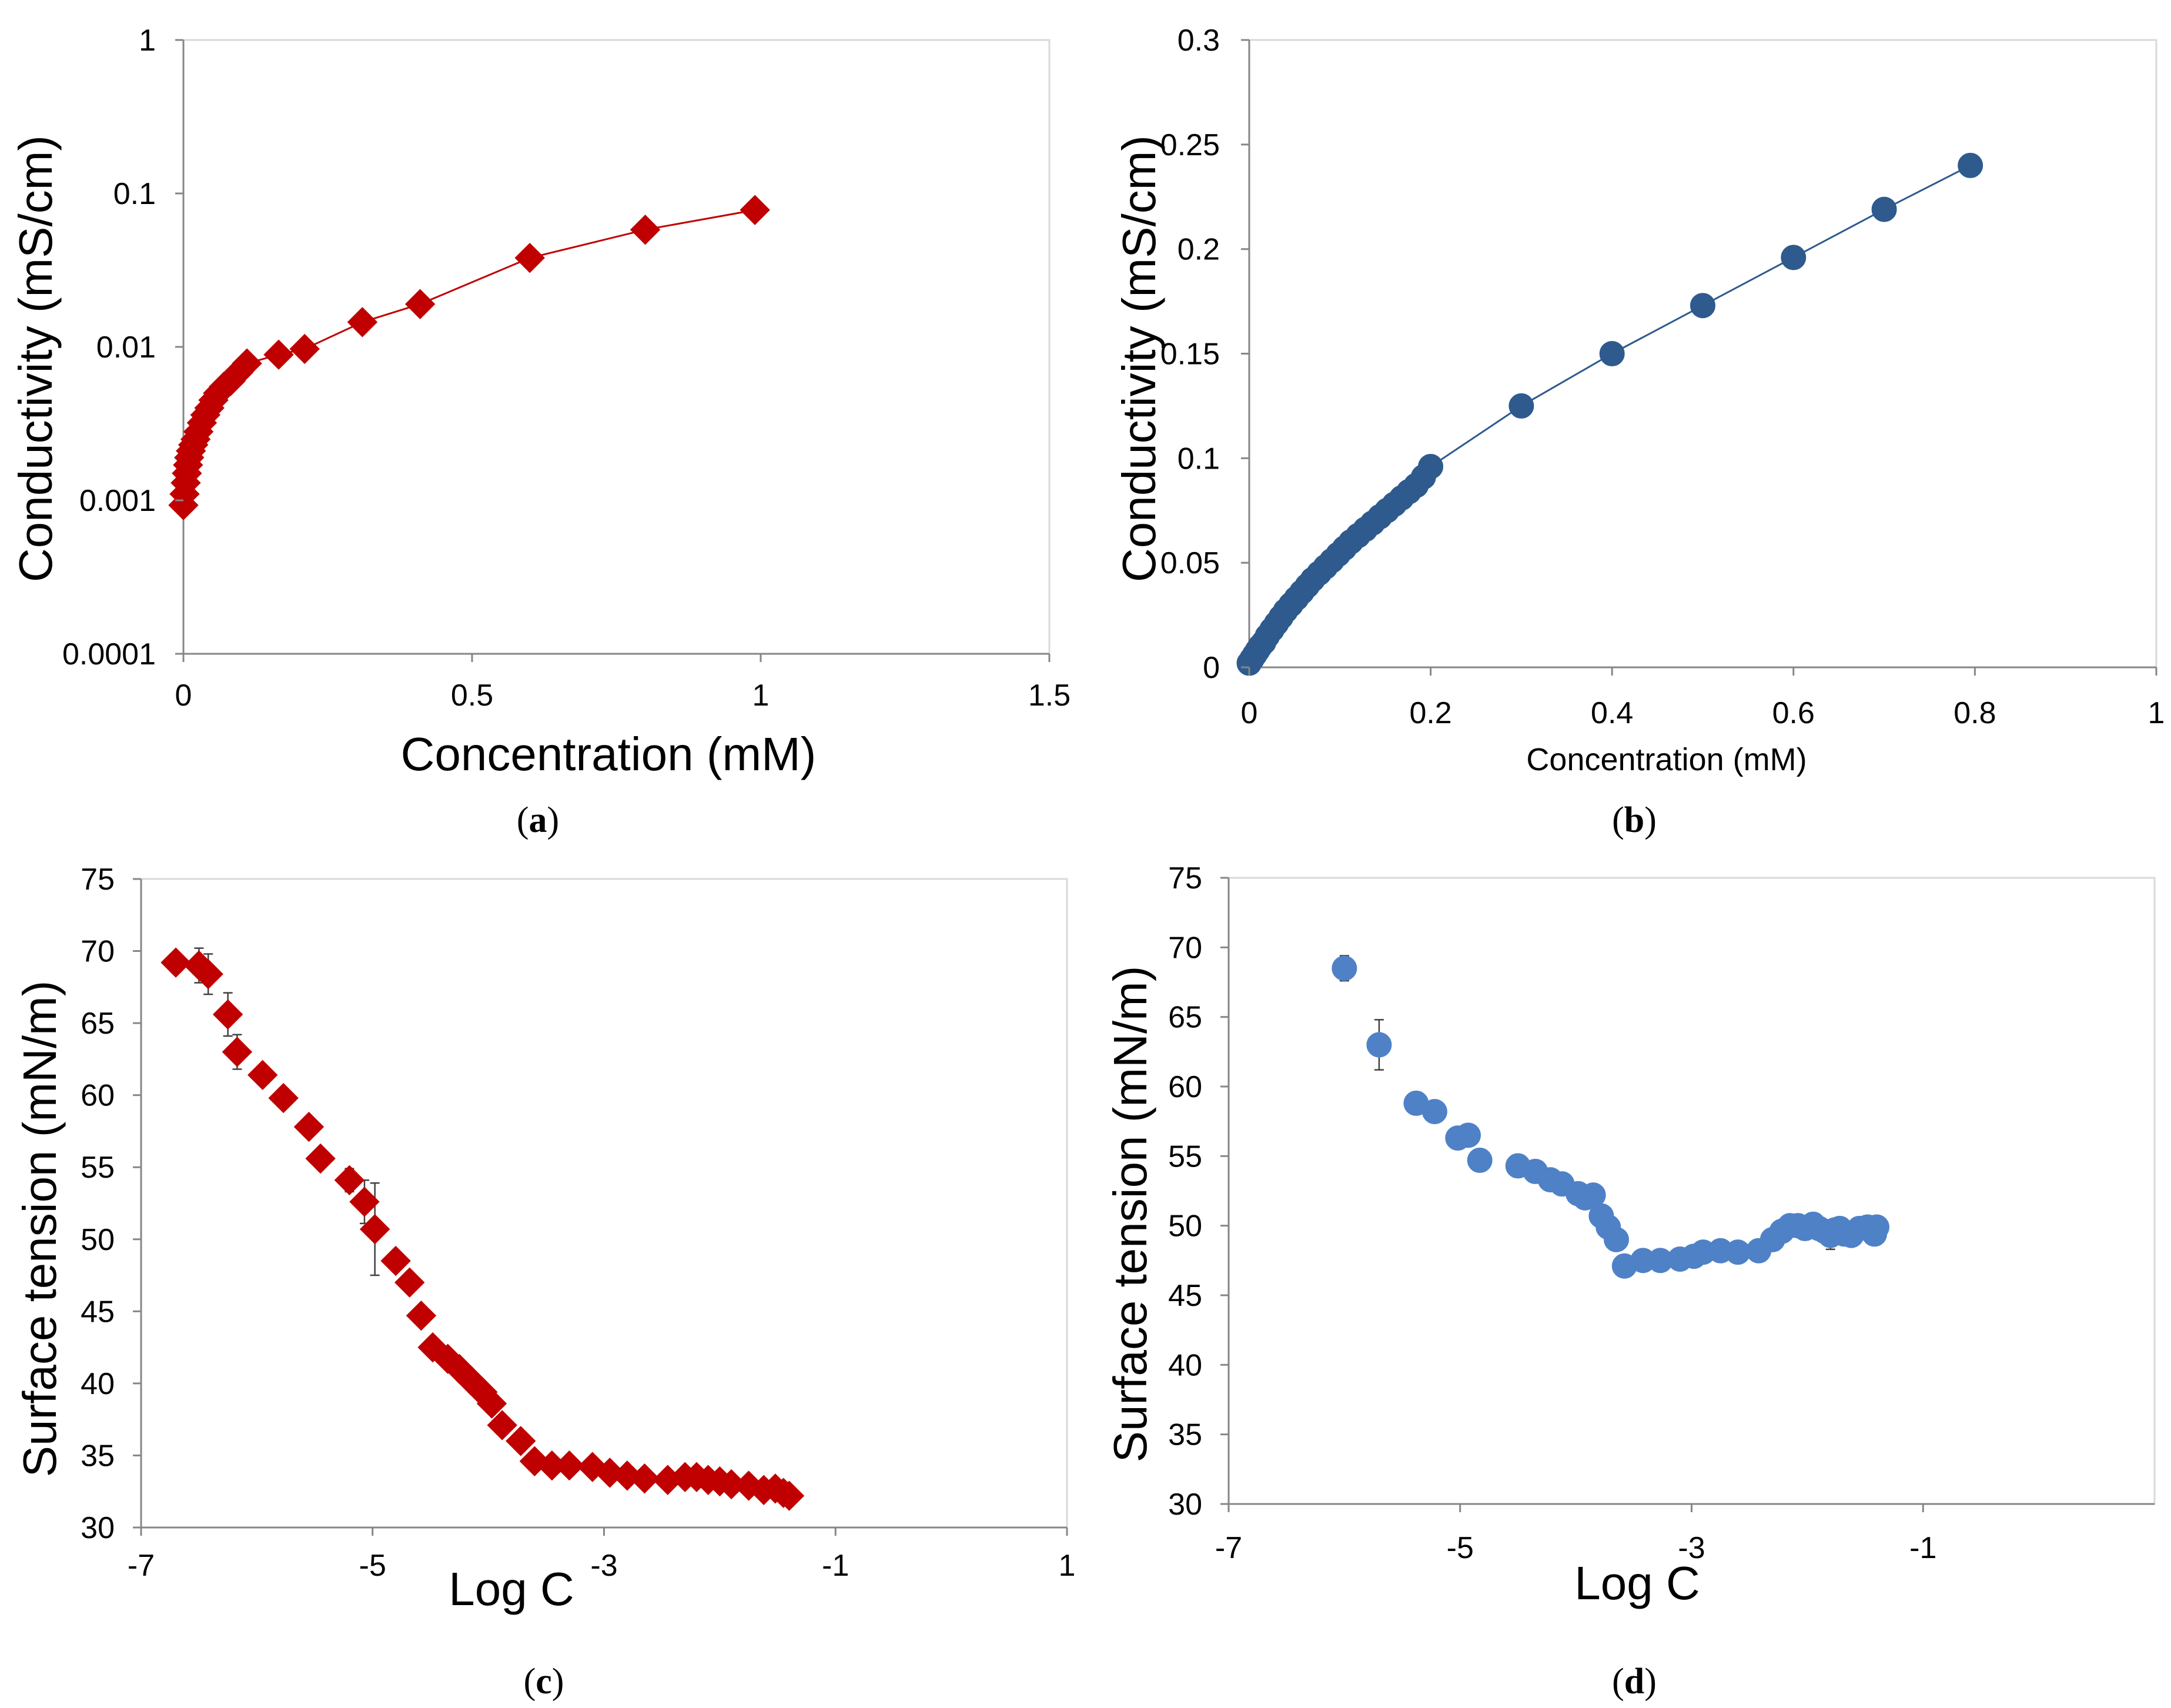  What do you see at coordinates (1692, 1548) in the screenshot?
I see `x-tick-label: -3` at bounding box center [1692, 1548].